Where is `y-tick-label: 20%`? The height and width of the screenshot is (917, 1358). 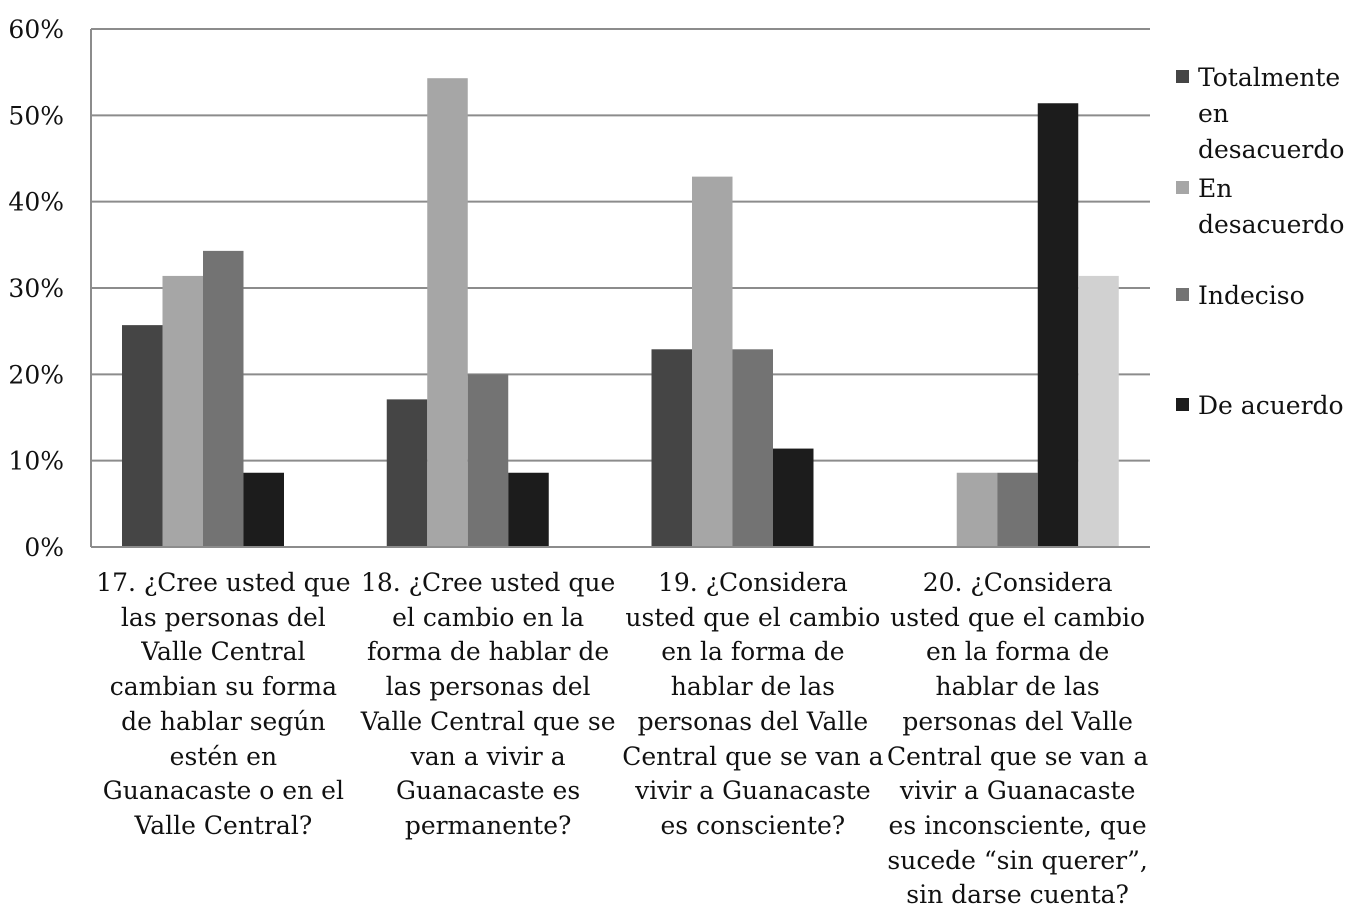
y-tick-label: 20% is located at coordinates (36, 374).